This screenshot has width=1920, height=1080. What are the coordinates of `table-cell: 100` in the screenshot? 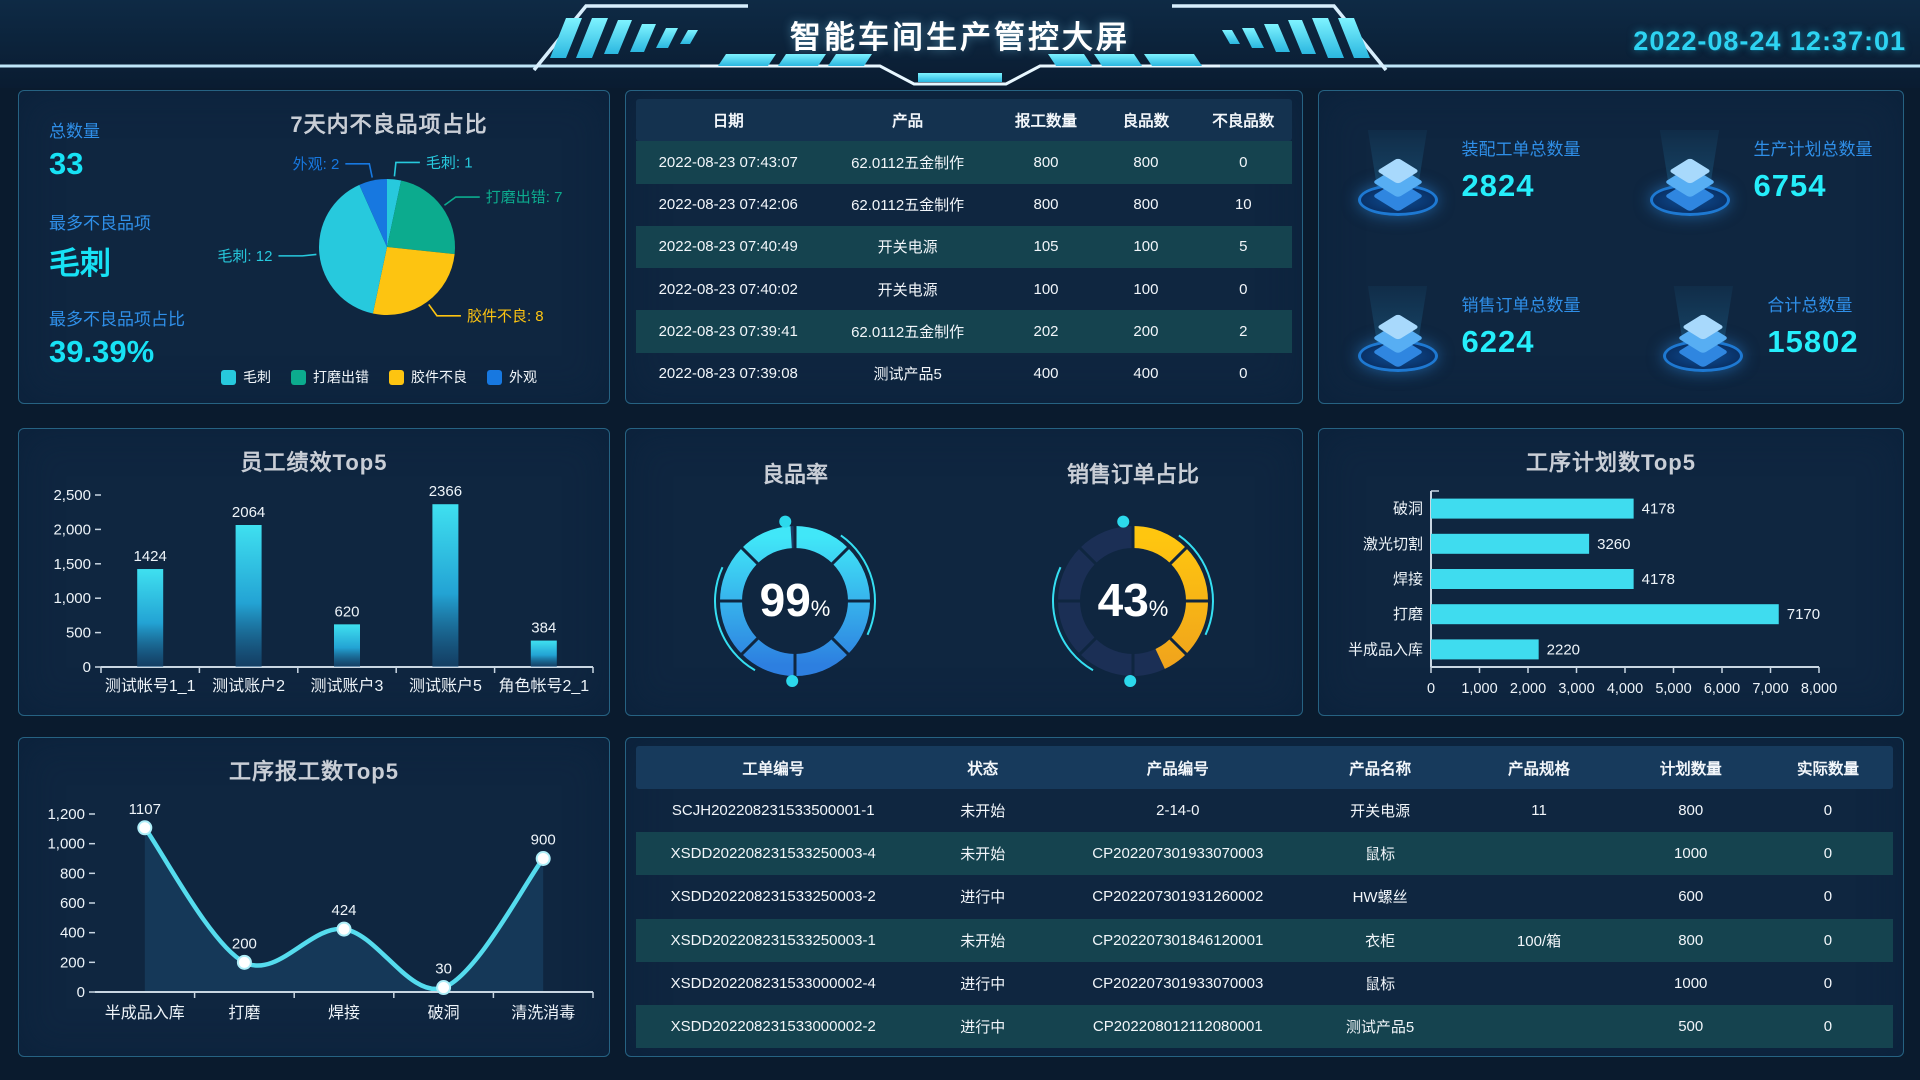 It's located at (1046, 289).